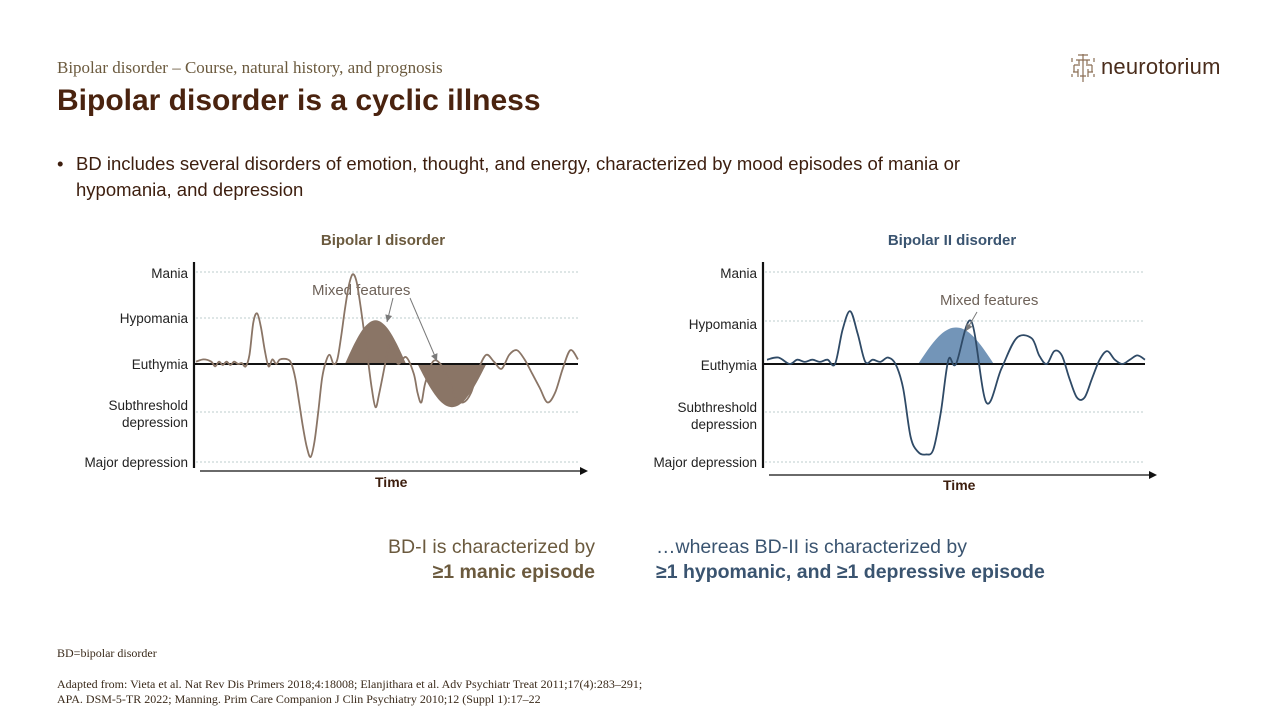 Image resolution: width=1280 pixels, height=720 pixels. Describe the element at coordinates (1083, 67) in the screenshot. I see `brain-tree-icon` at that location.